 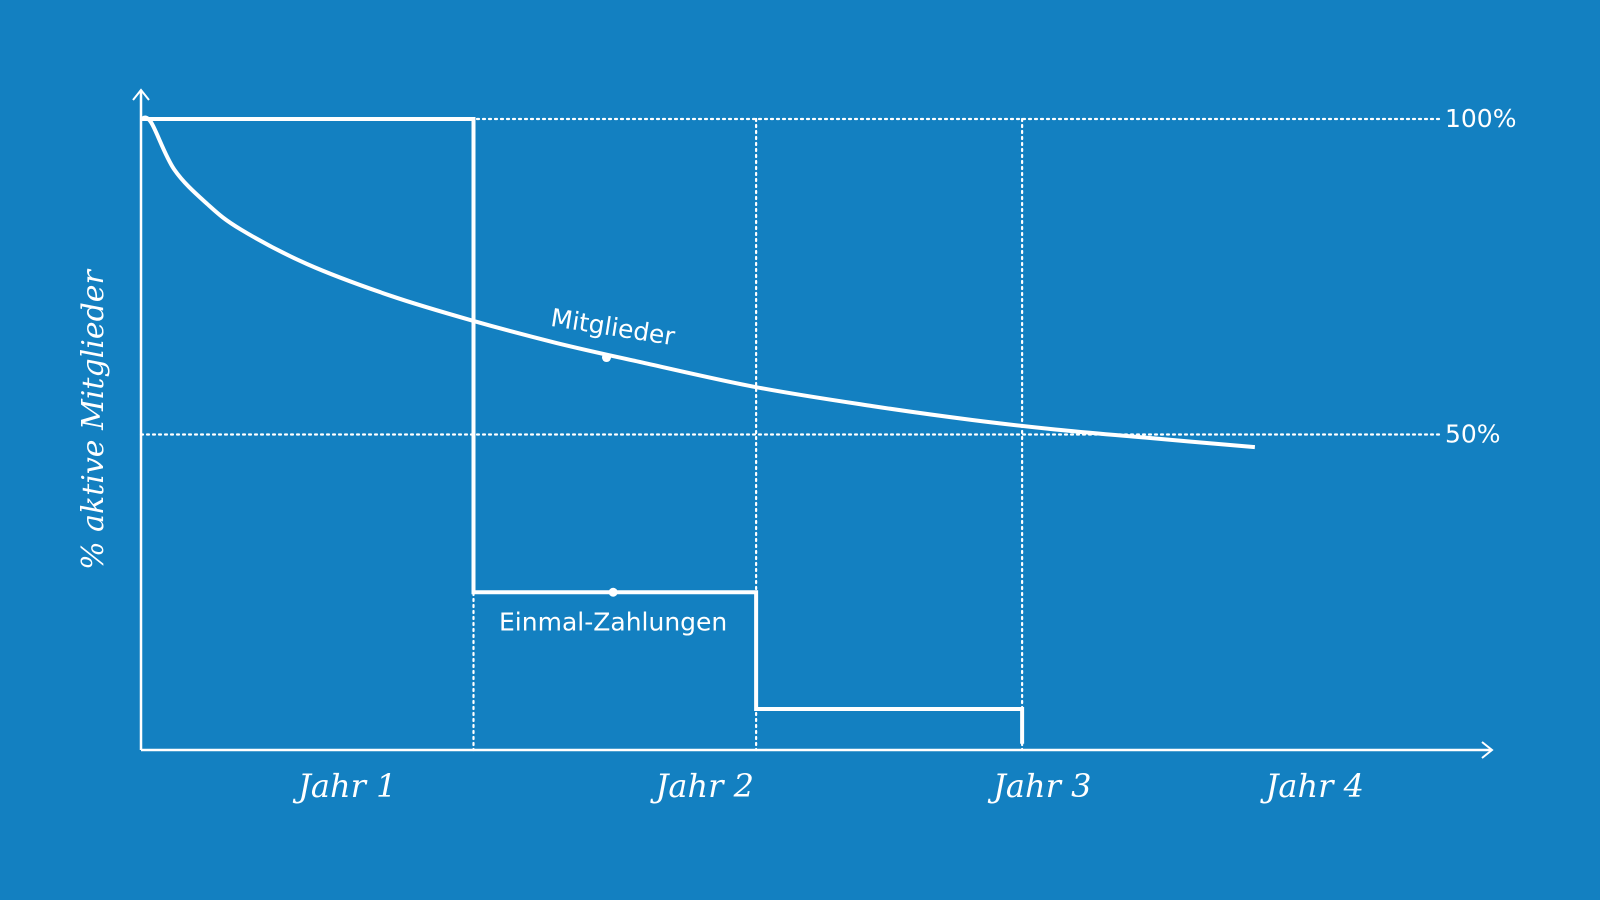 I want to click on y-axis-arrow-icon, so click(x=141, y=94).